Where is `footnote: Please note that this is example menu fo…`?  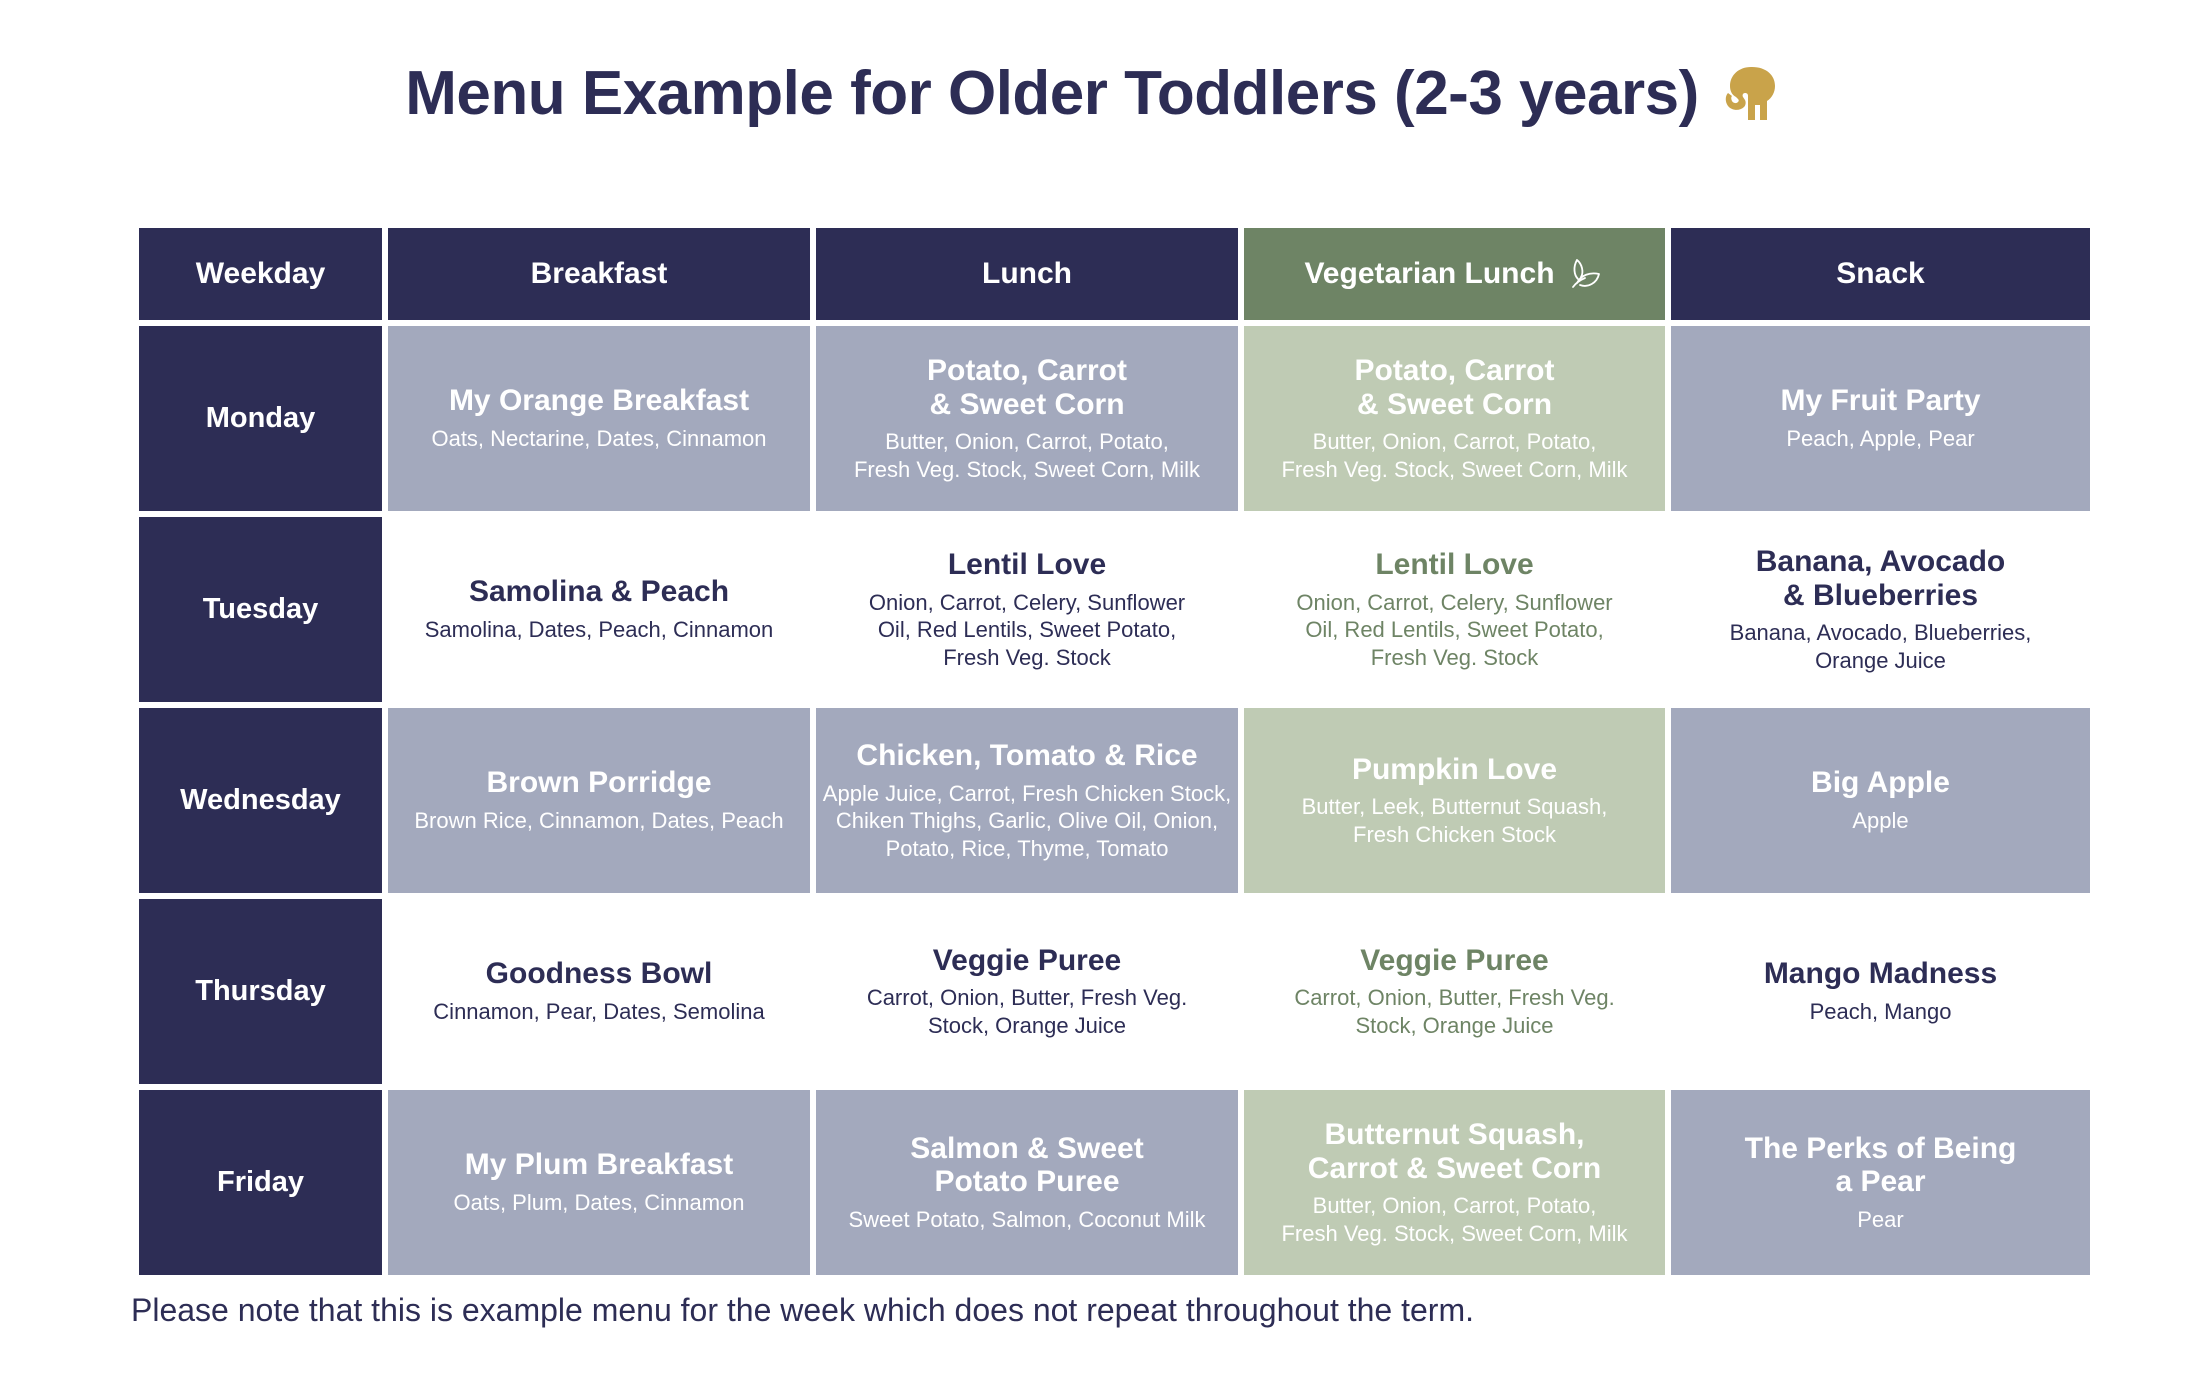
footnote: Please note that this is example menu fo… is located at coordinates (802, 1310).